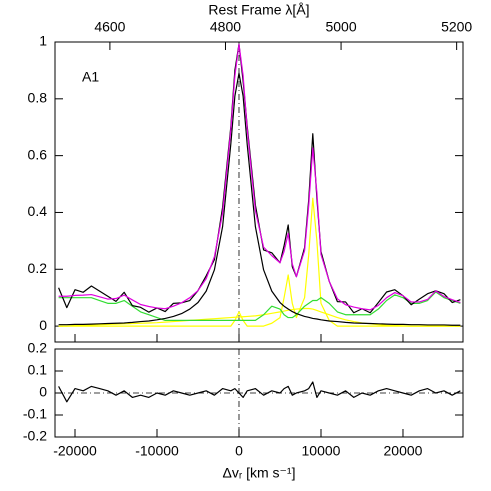 This screenshot has width=491, height=491. I want to click on x2-tick-label: 4800, so click(225, 27).